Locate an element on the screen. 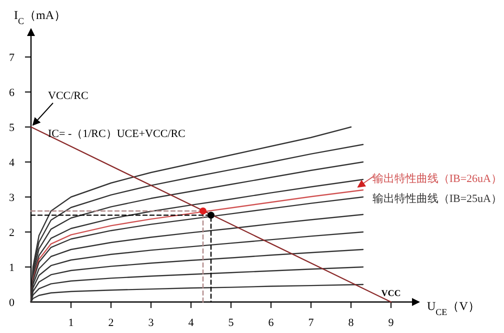  y-axis-title: I$_{C}$（mA） is located at coordinates (40, 17).